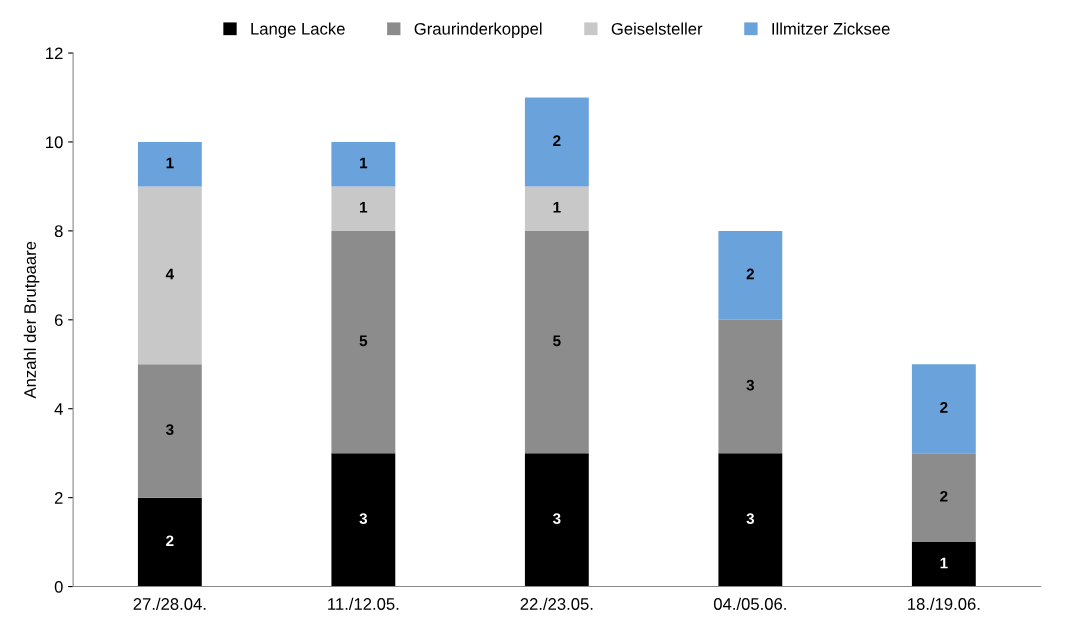 The image size is (1075, 624). Describe the element at coordinates (749, 603) in the screenshot. I see `x-tick-label: 04./05.06.` at that location.